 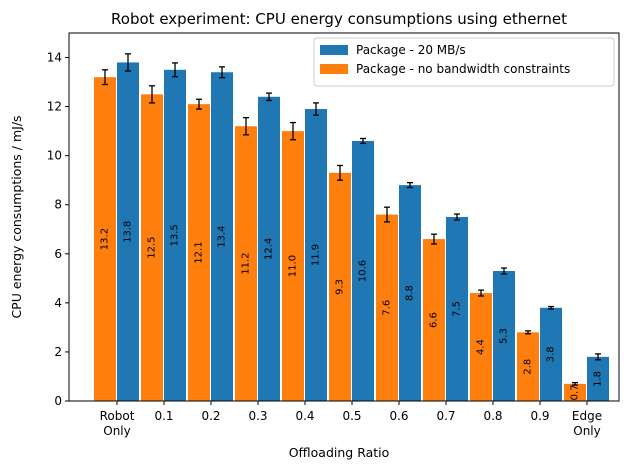 I want to click on data-label: 7.5, so click(x=457, y=309).